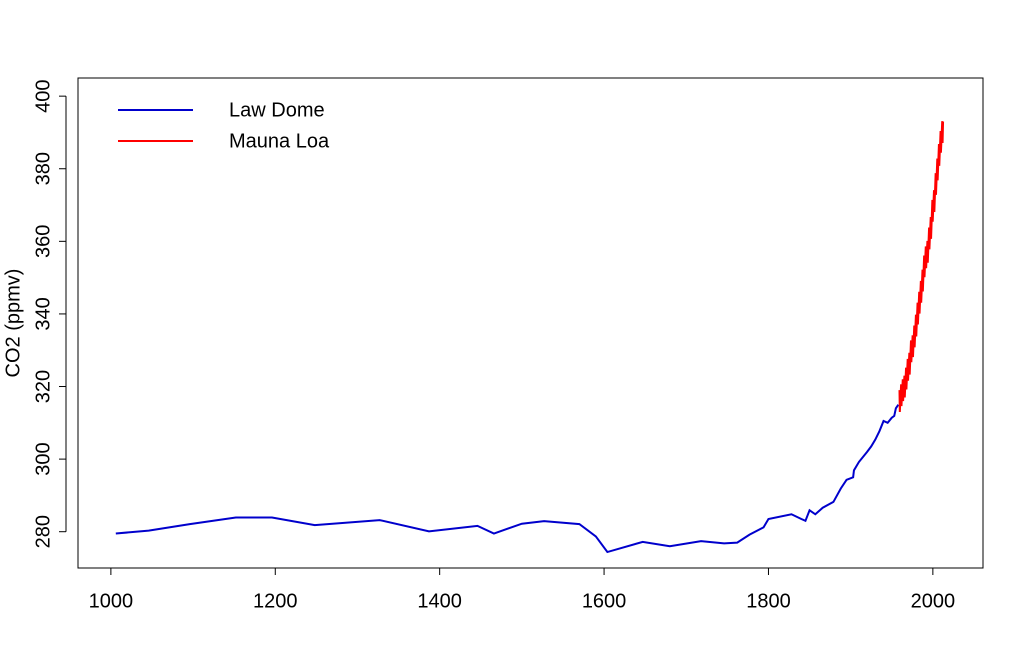  What do you see at coordinates (43, 458) in the screenshot?
I see `y-tick-label: 300` at bounding box center [43, 458].